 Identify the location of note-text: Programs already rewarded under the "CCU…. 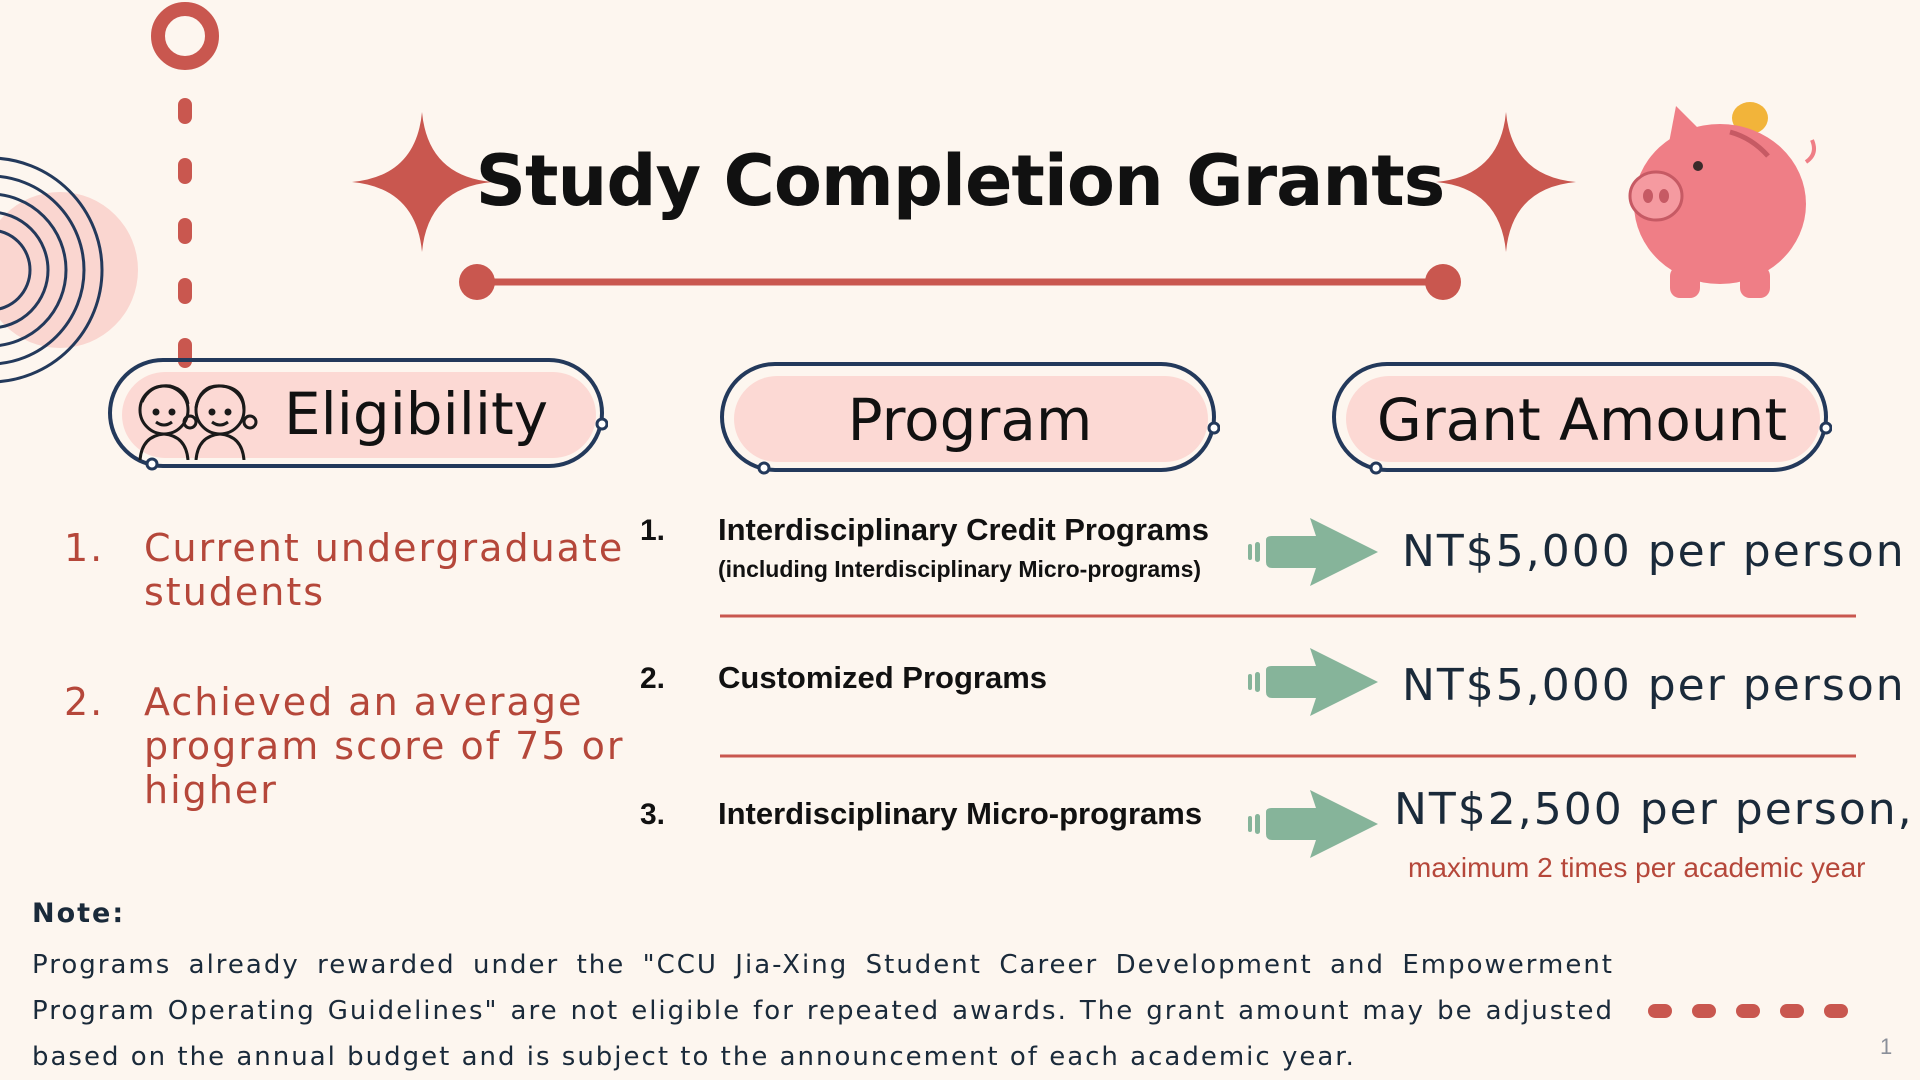
(823, 1011).